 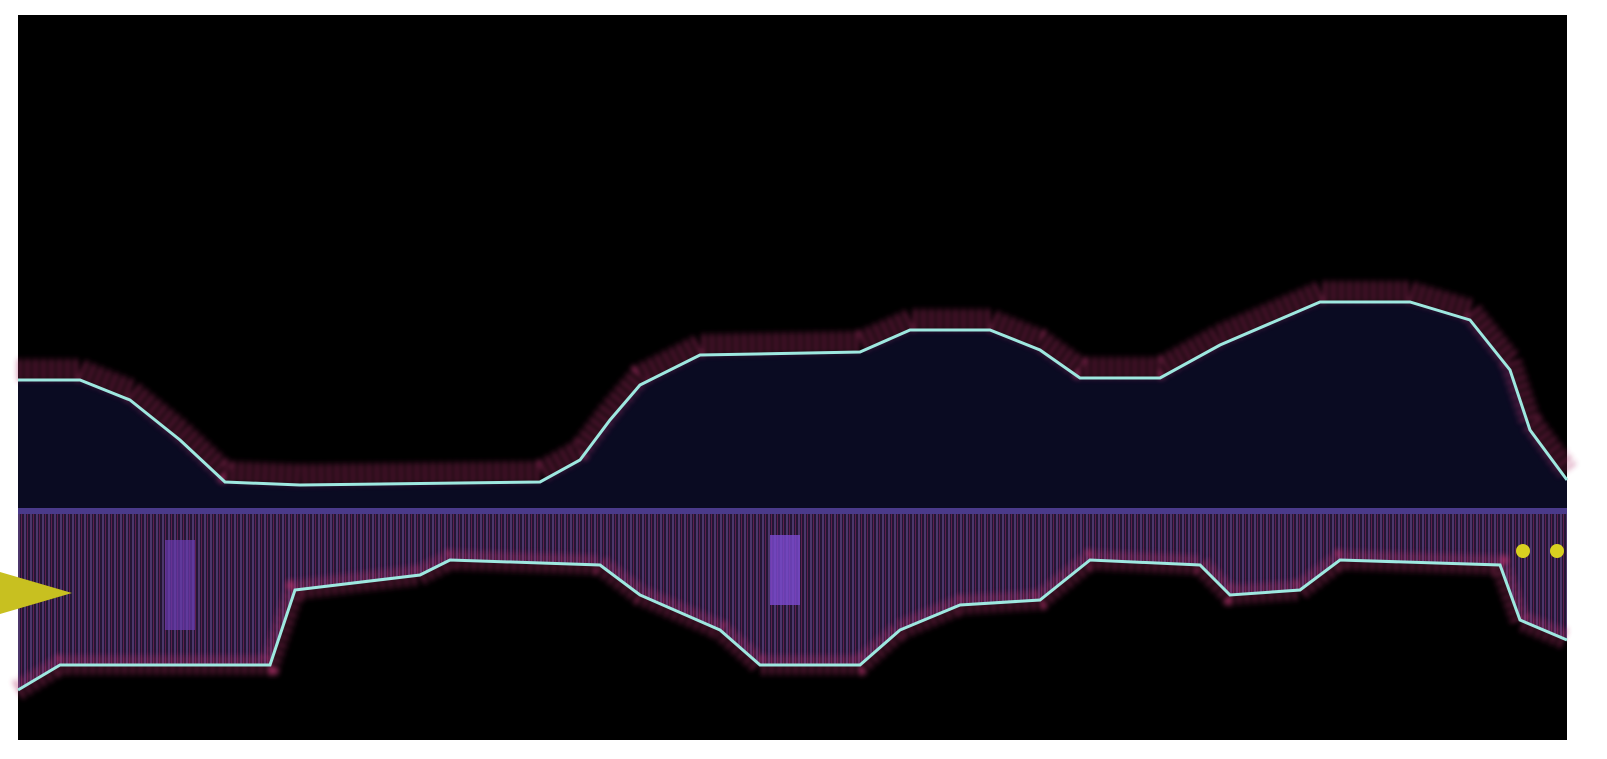 I want to click on baseline, so click(x=792, y=511).